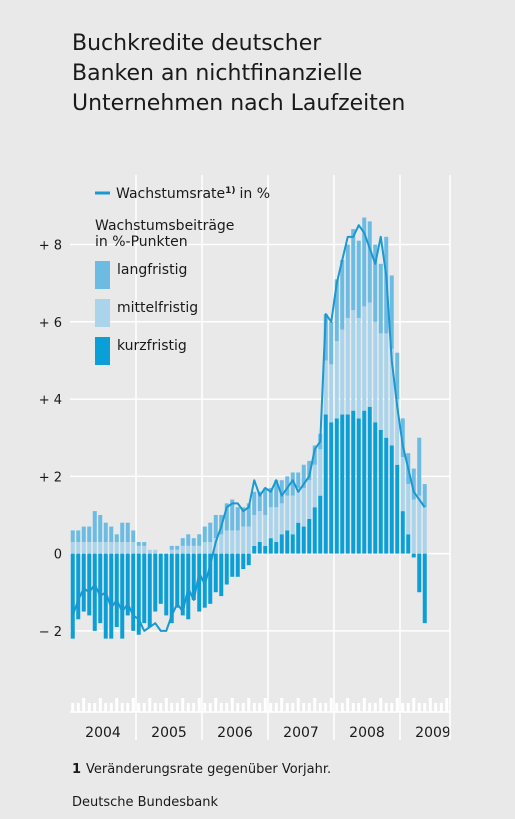  Describe the element at coordinates (208, 769) in the screenshot. I see `footnote-text: Veränderungsrate gegenüber Vorjahr.` at that location.